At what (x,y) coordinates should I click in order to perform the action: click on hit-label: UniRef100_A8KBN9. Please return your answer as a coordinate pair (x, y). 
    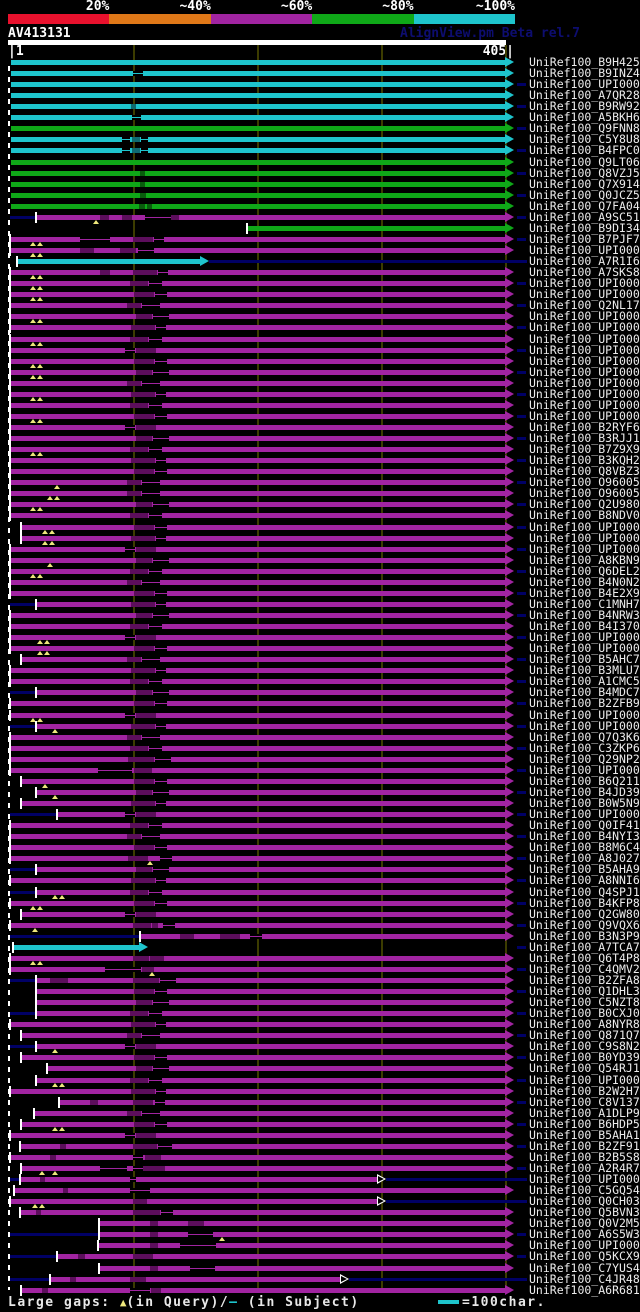
    Looking at the image, I should click on (584, 560).